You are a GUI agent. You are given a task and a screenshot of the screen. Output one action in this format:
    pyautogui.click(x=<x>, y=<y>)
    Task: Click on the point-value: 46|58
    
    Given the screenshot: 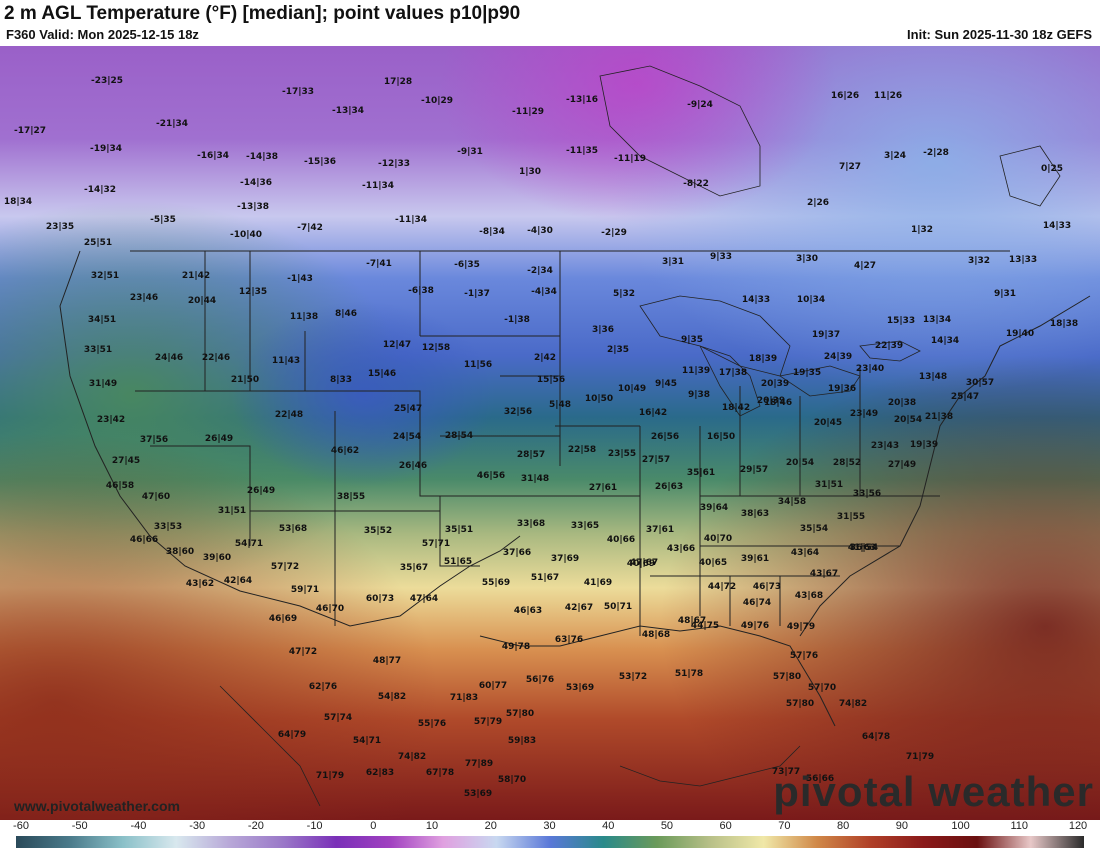 What is the action you would take?
    pyautogui.click(x=120, y=486)
    